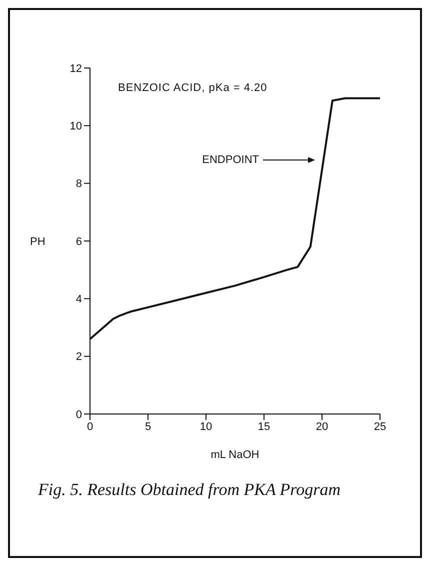 The width and height of the screenshot is (428, 564). Describe the element at coordinates (76, 126) in the screenshot. I see `y-tick-label: 10` at that location.